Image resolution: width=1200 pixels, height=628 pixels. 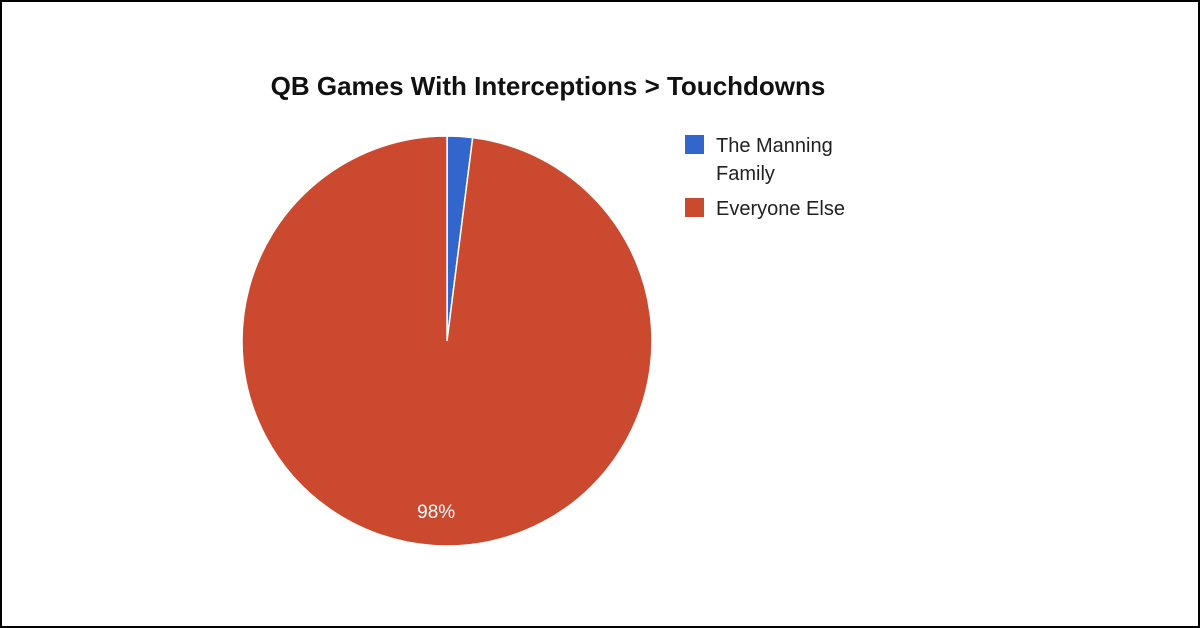 I want to click on legend-item: The Manning Family, so click(x=770, y=160).